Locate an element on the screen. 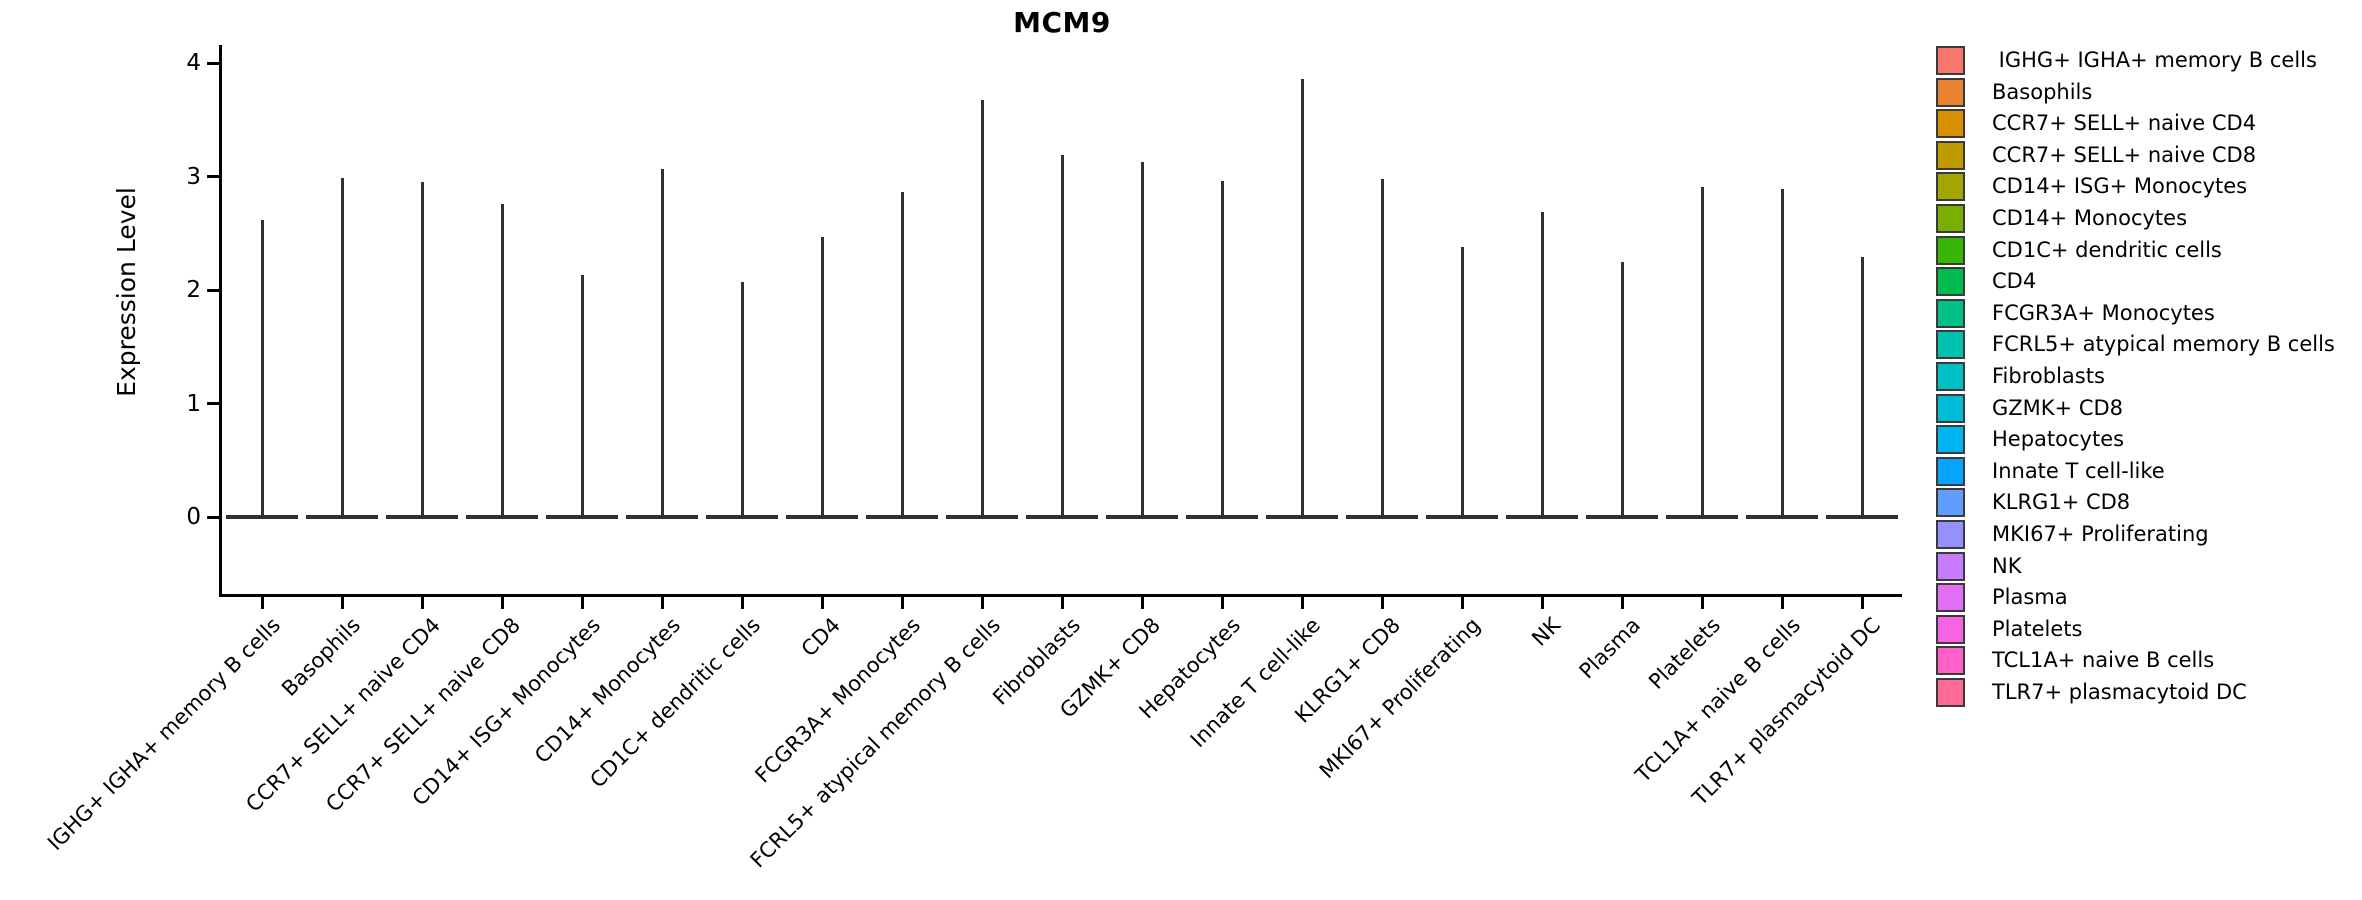 This screenshot has height=900, width=2362. chart-title: MCM9 is located at coordinates (1062, 22).